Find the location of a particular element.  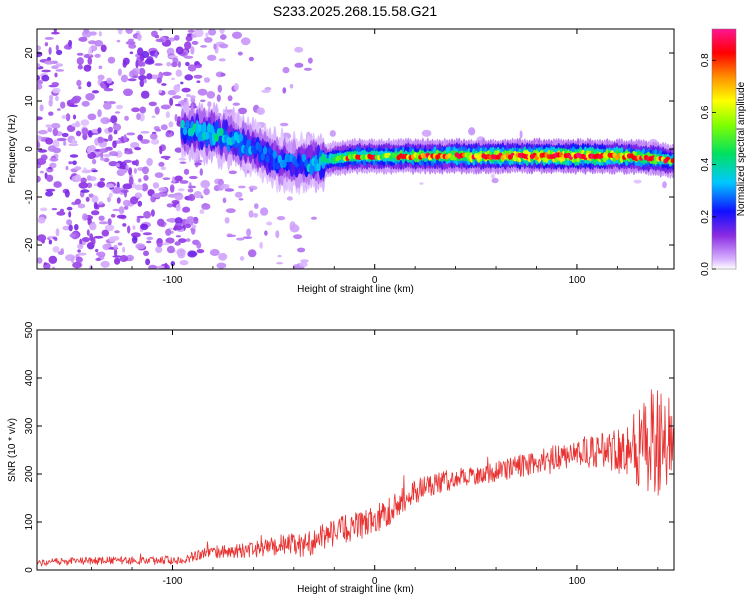

spectrogram-x-axis-label: Height of straight line (km) is located at coordinates (355, 289).